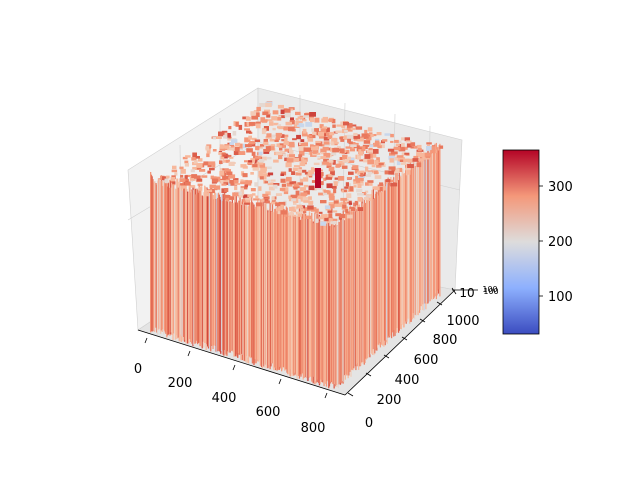 The width and height of the screenshot is (640, 480). I want to click on y-tick-label: 1000, so click(462, 321).